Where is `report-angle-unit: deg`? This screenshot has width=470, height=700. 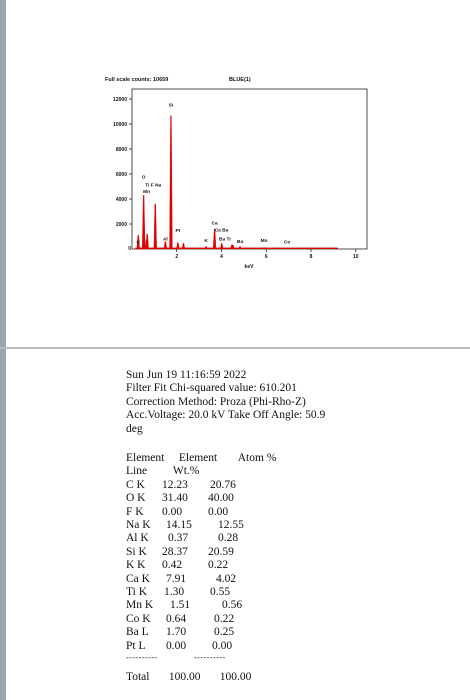 report-angle-unit: deg is located at coordinates (134, 428).